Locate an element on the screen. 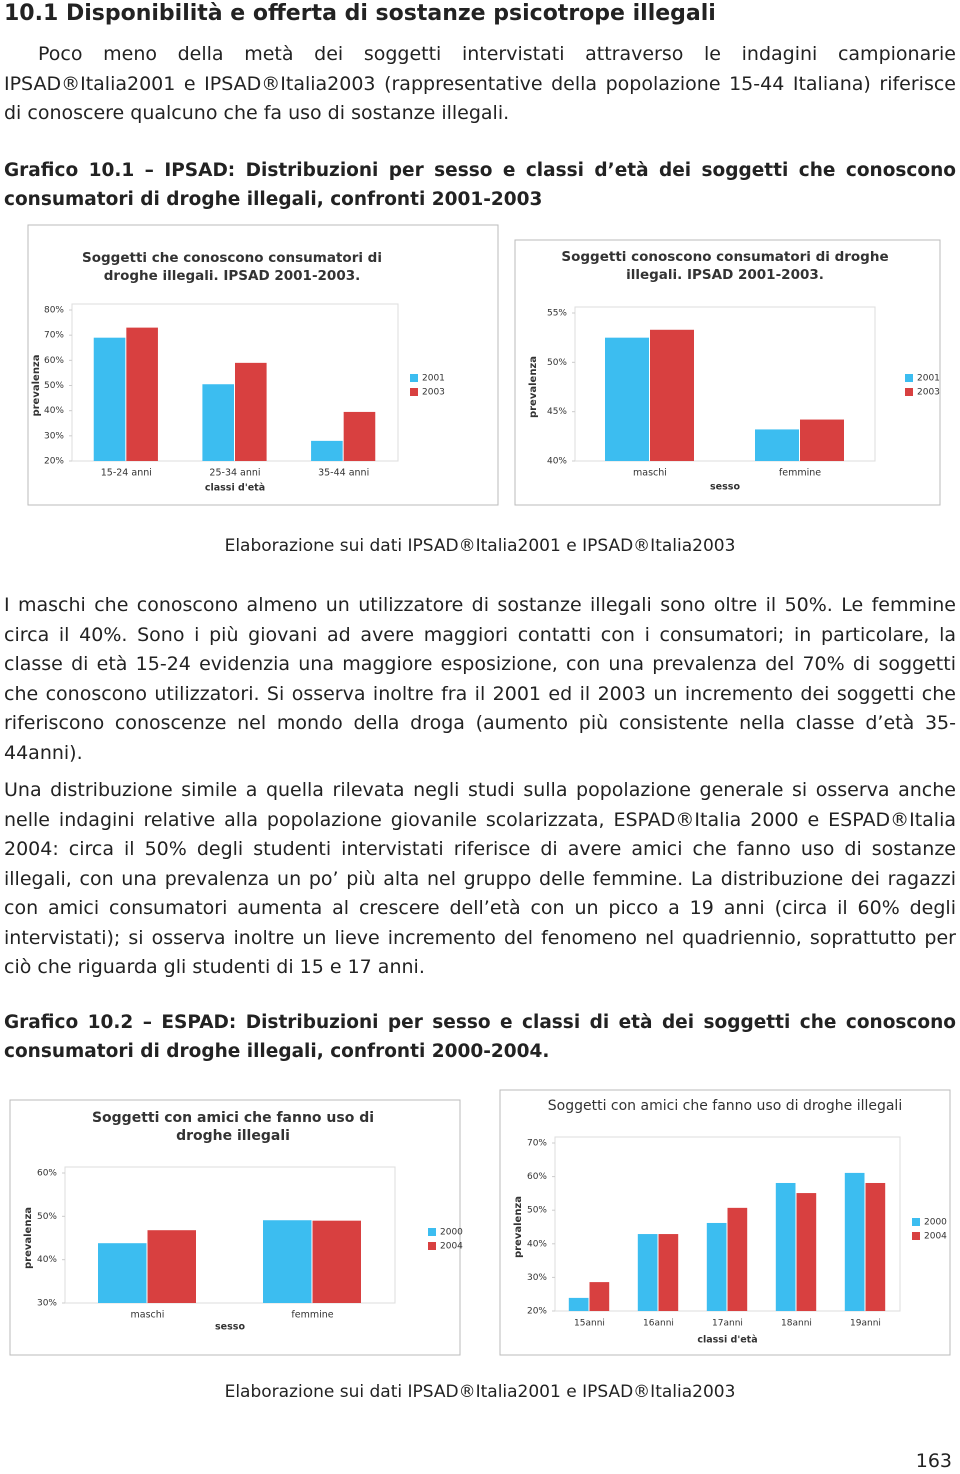 This screenshot has width=960, height=1474. x-tick-label: 18anni is located at coordinates (796, 1324).